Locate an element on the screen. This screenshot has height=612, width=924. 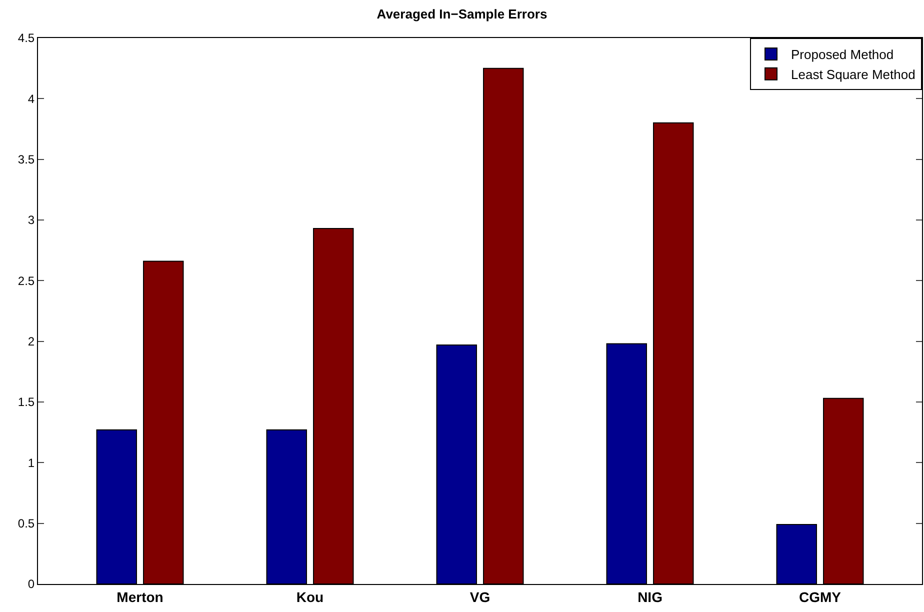
y-tick-label: 4.5 is located at coordinates (26, 38).